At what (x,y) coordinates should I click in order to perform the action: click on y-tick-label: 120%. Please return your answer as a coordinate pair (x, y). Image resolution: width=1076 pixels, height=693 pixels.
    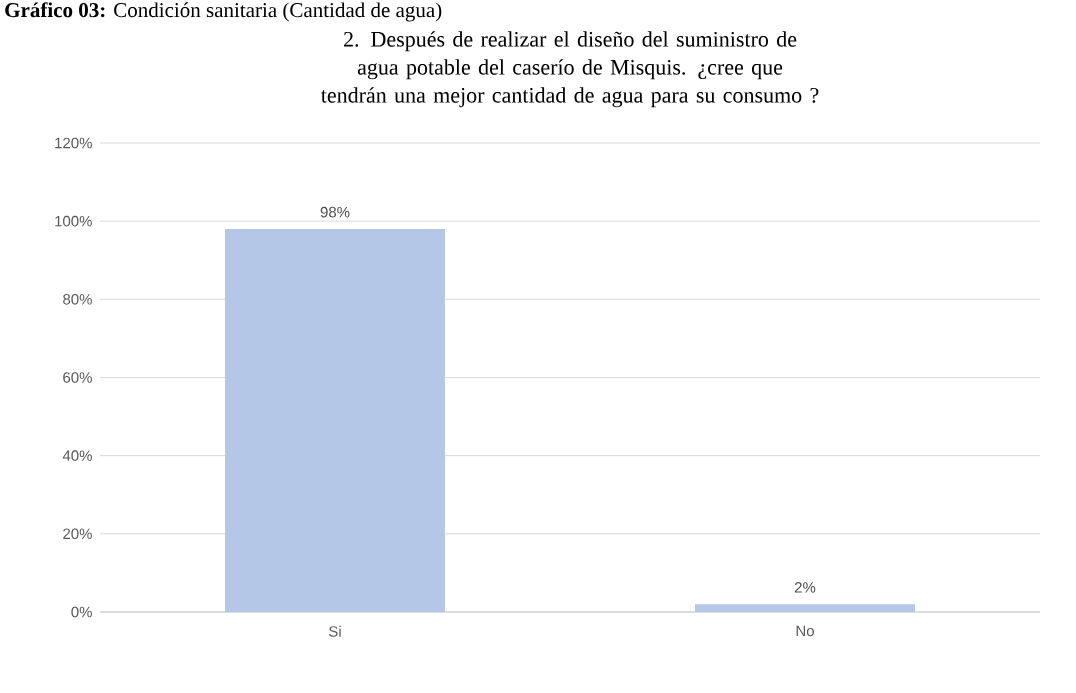
    Looking at the image, I should click on (73, 143).